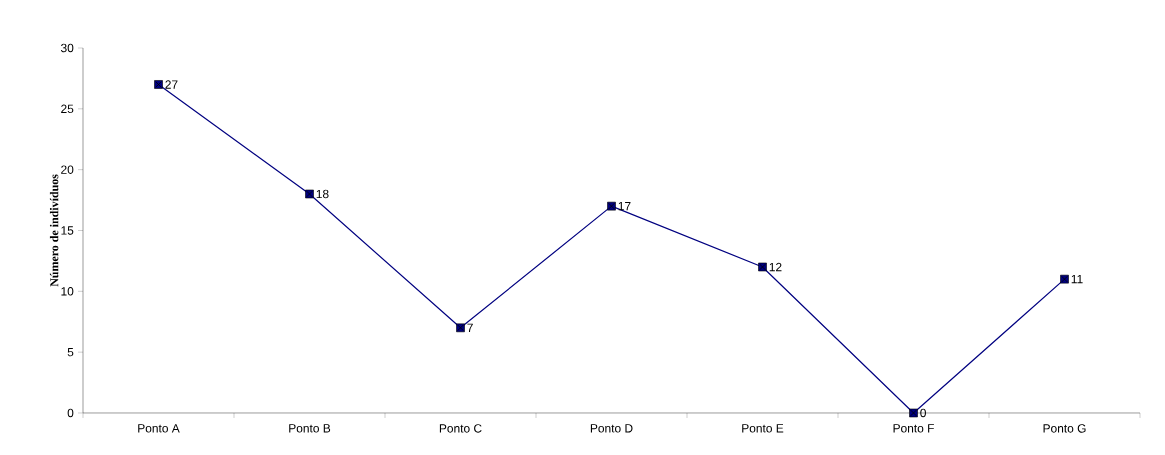 The height and width of the screenshot is (455, 1165). What do you see at coordinates (67, 109) in the screenshot?
I see `y-tick-label: 25` at bounding box center [67, 109].